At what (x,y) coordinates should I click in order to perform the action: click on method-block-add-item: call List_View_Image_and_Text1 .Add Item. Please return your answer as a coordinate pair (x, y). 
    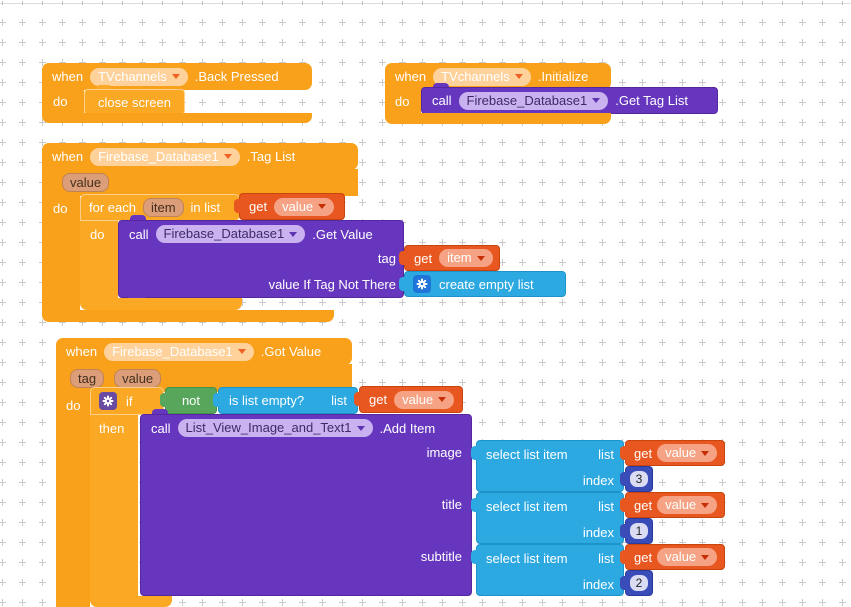
    Looking at the image, I should click on (306, 505).